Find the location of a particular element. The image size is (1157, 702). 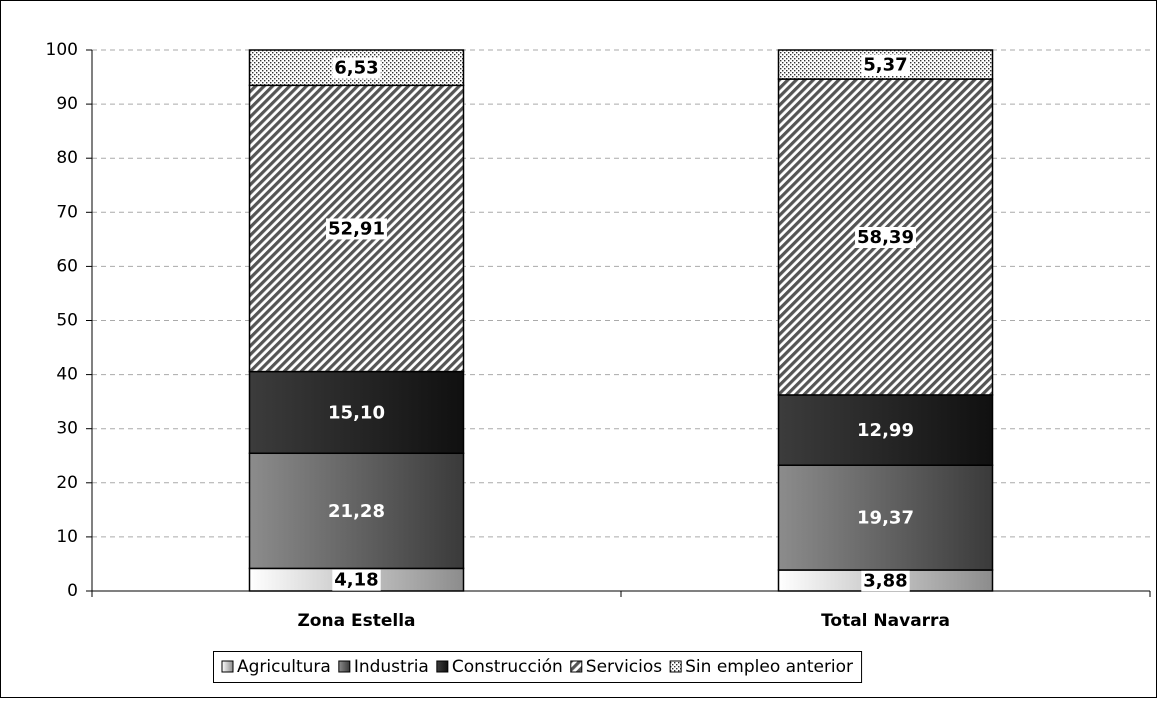

y-tick-label: 60 is located at coordinates (67, 266).